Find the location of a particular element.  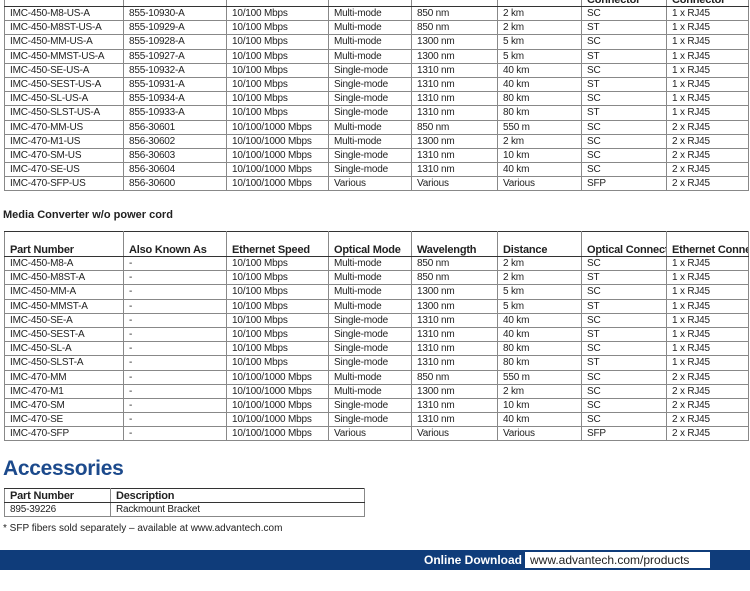

cell: IMC-470-SE is located at coordinates (64, 420).